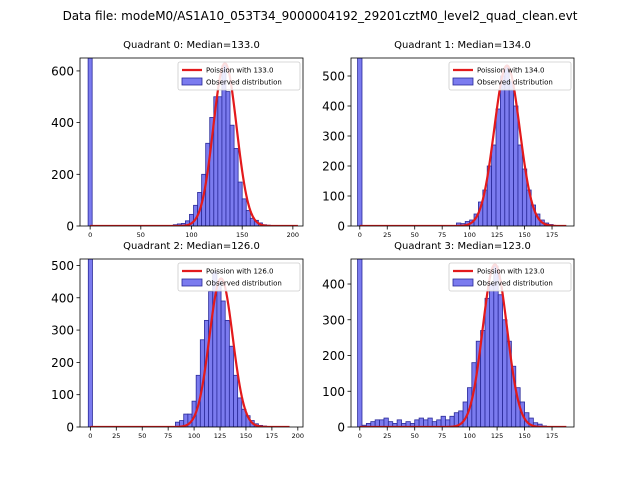 Image resolution: width=640 pixels, height=480 pixels. What do you see at coordinates (240, 272) in the screenshot?
I see `legend-label-curve: Poission with 126.0` at bounding box center [240, 272].